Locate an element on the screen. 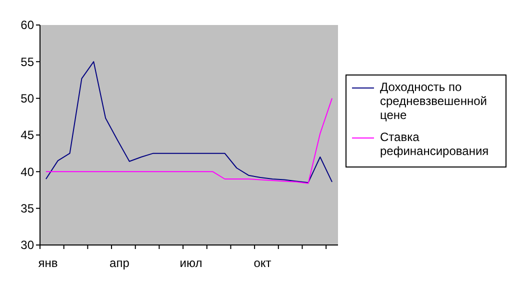  y-tick-label: 35 is located at coordinates (27, 209).